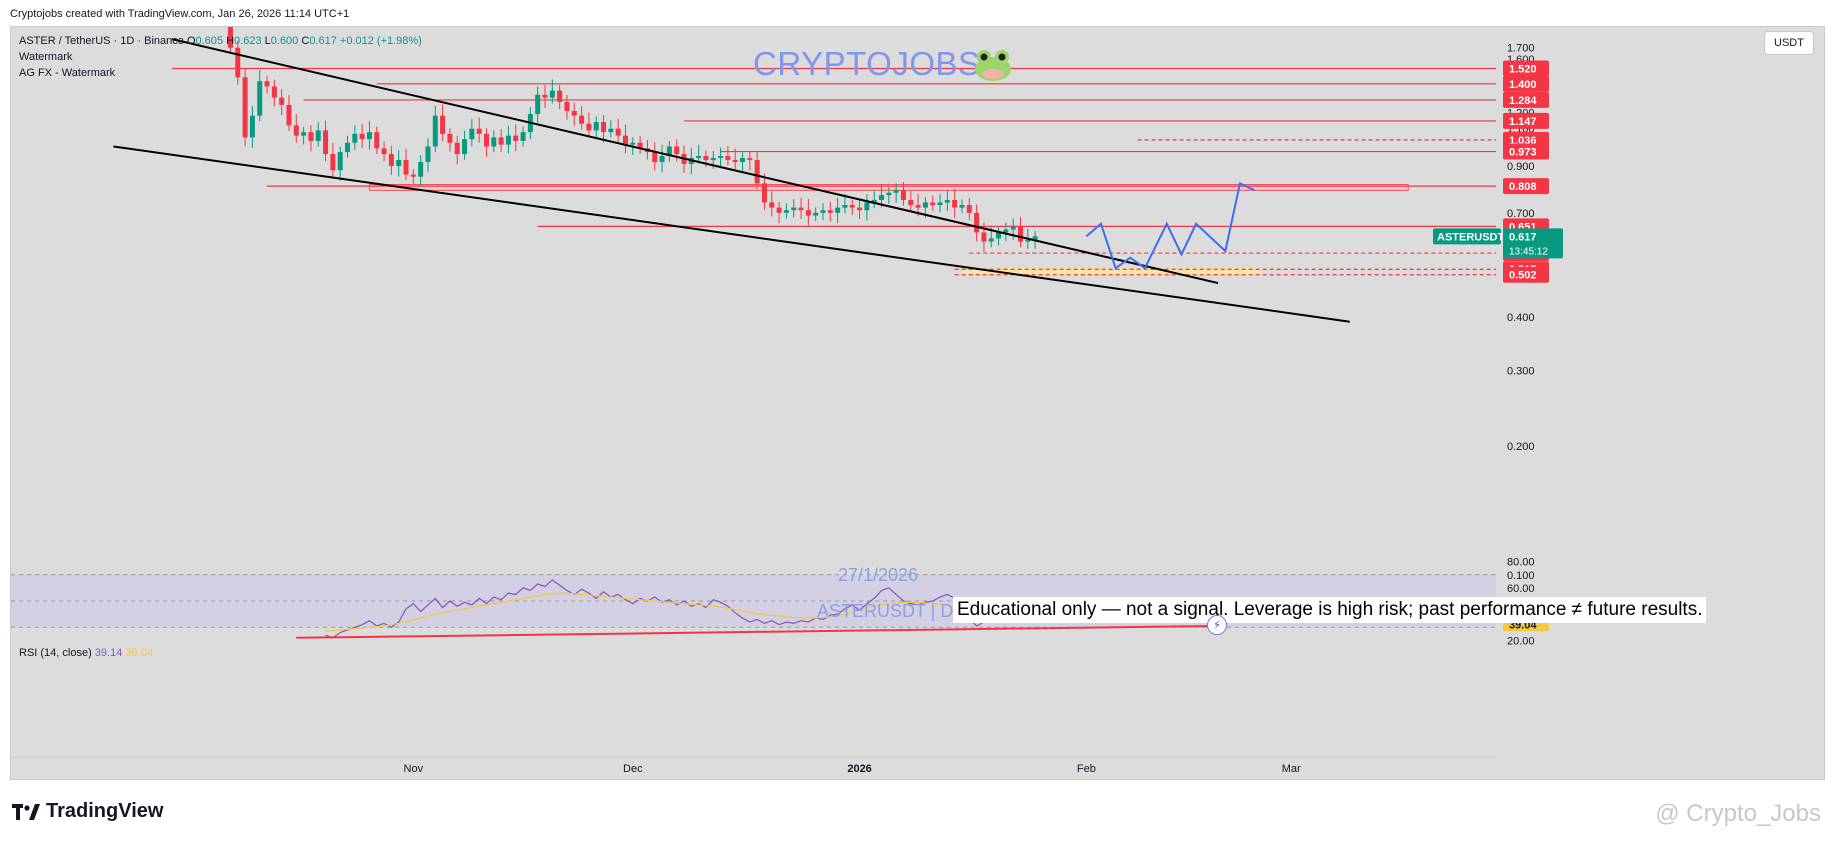 The image size is (1835, 841). Describe the element at coordinates (209, 41) in the screenshot. I see `open-value: 0.605` at that location.